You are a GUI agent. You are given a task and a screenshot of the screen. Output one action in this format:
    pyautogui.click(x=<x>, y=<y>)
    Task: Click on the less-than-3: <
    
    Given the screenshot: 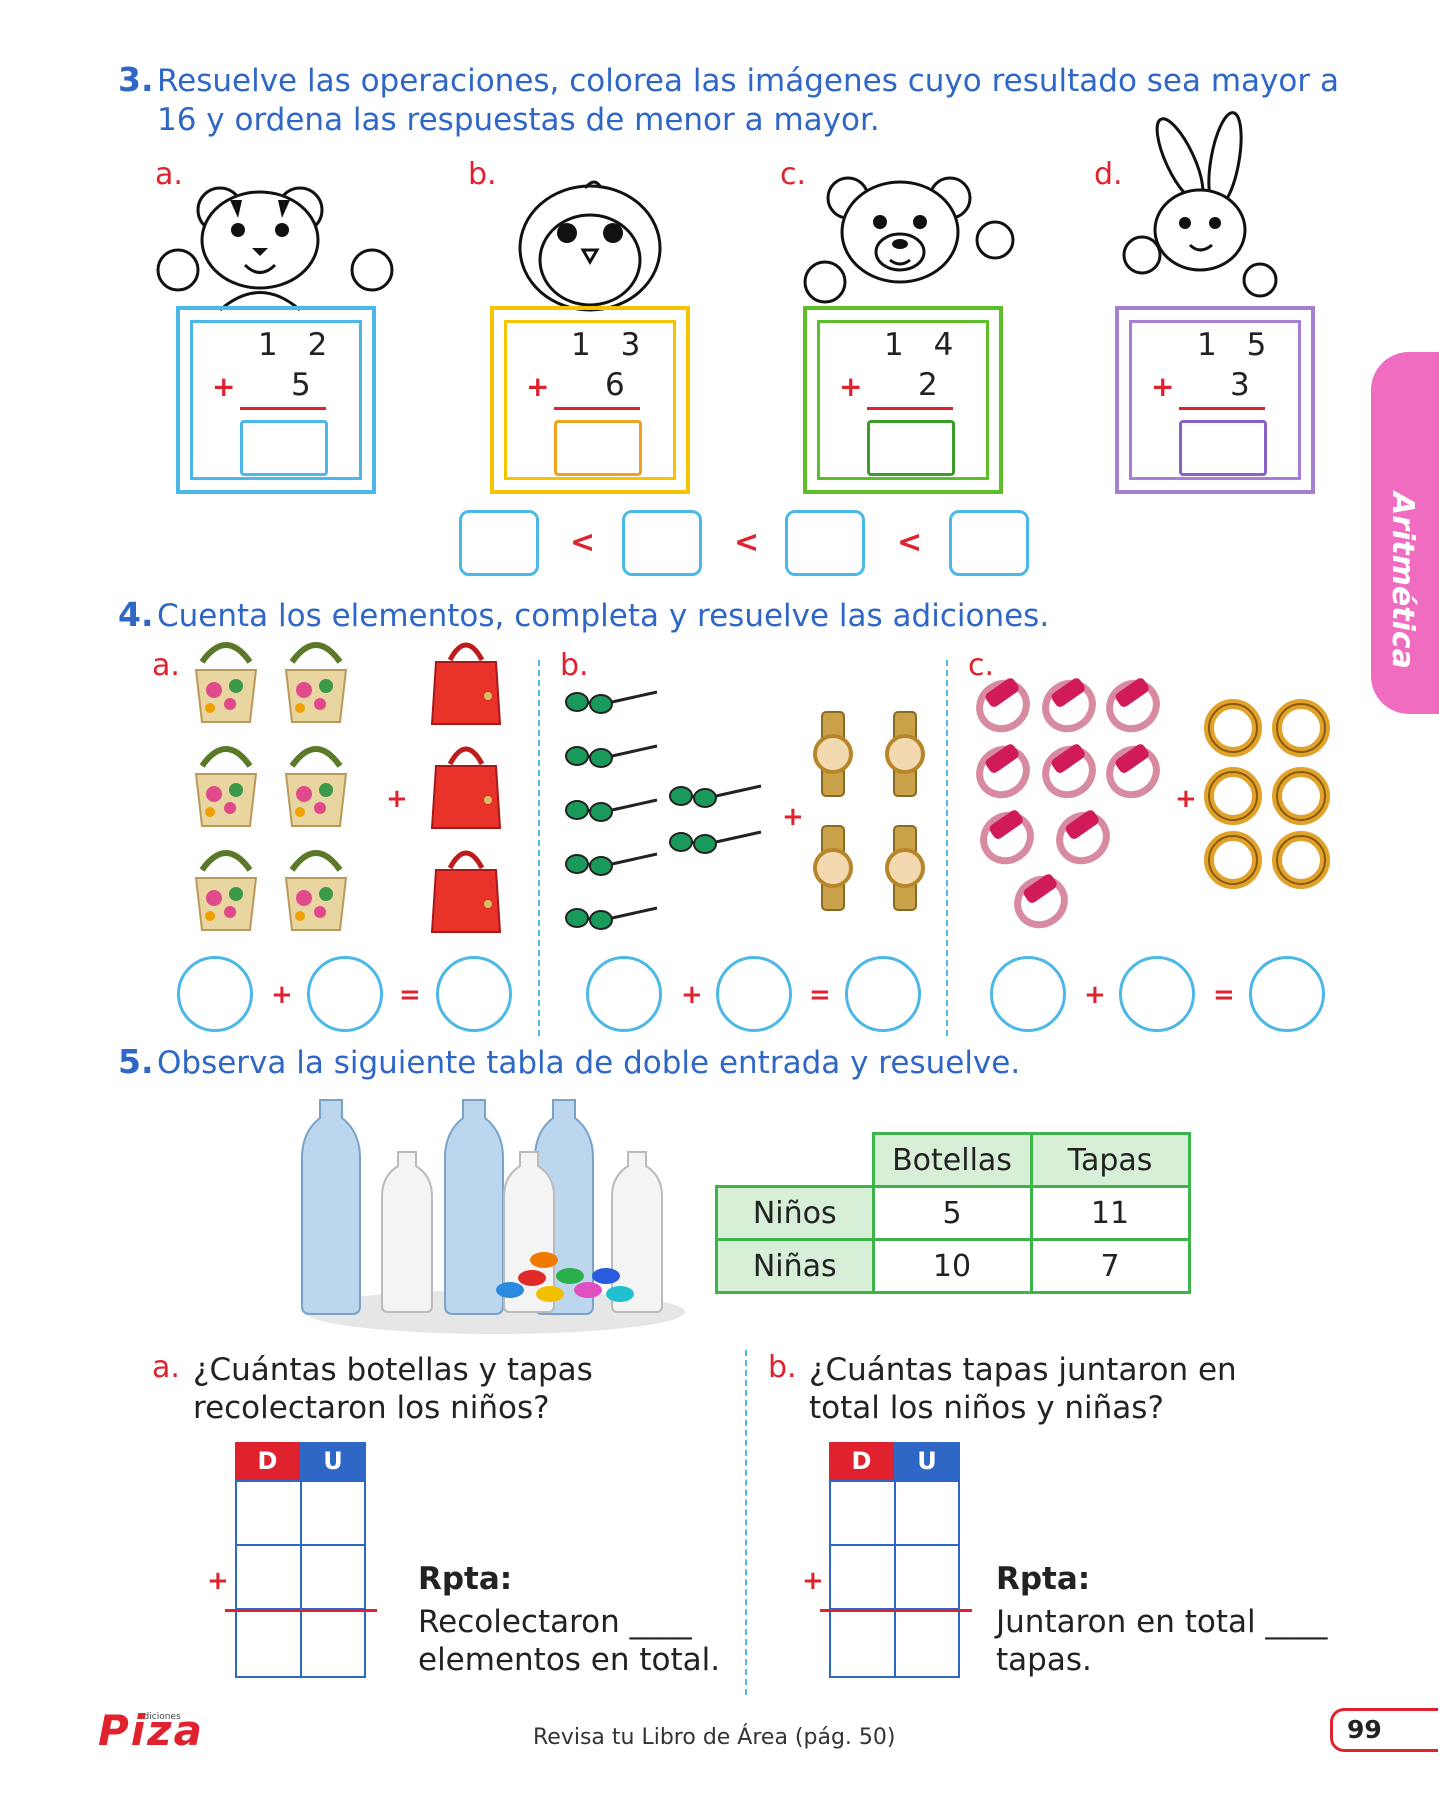 What is the action you would take?
    pyautogui.click(x=910, y=542)
    